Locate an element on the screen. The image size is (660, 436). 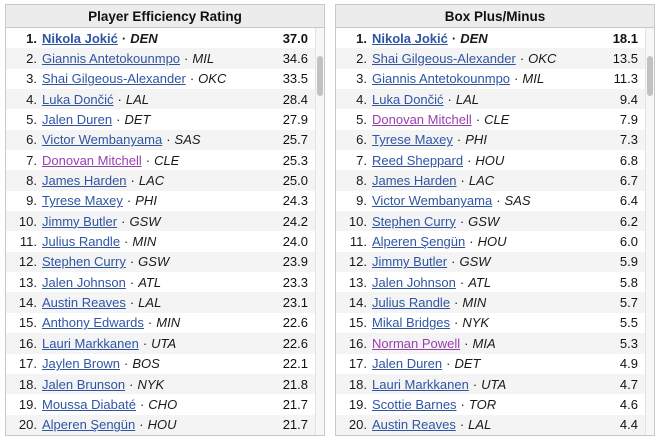
table-row: 9. Victor Wembanyama · SAS 6.4 is located at coordinates (495, 201).